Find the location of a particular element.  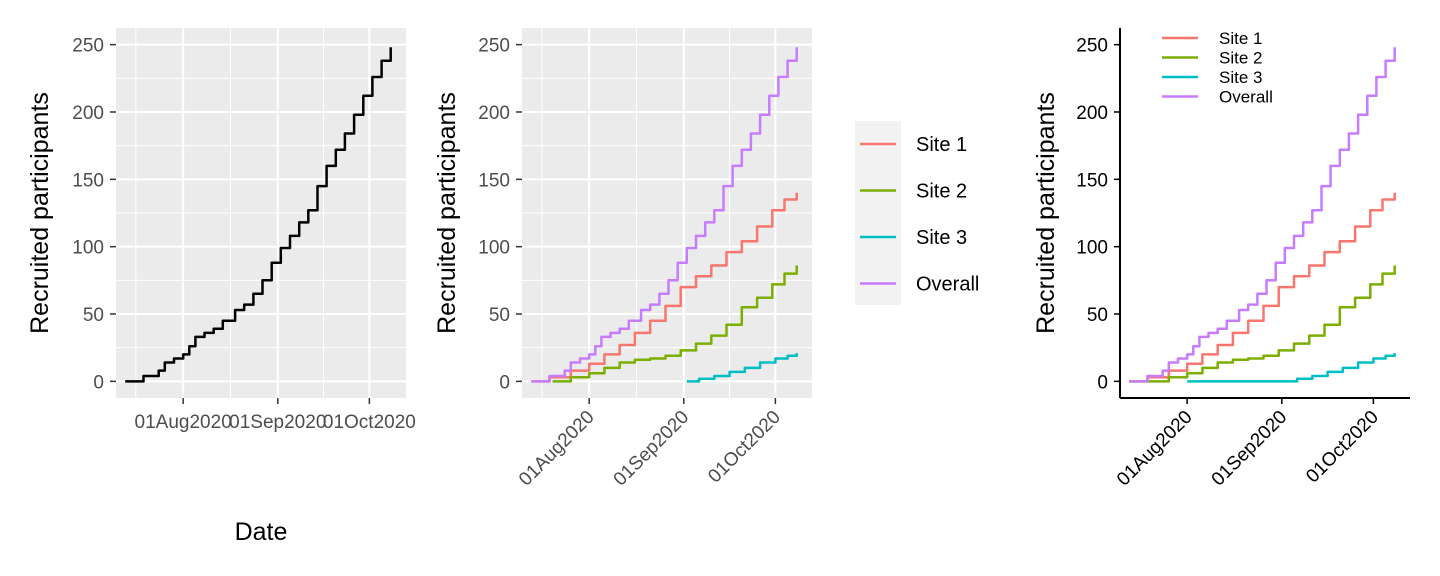

panel-1-gridlines is located at coordinates (261, 213).